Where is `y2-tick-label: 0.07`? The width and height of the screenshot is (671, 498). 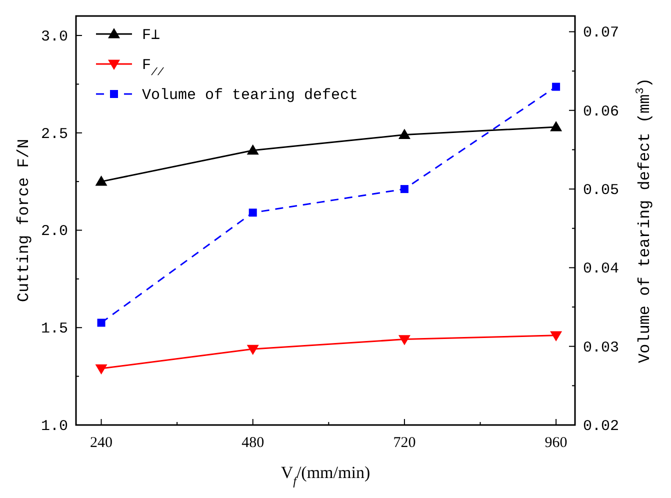 y2-tick-label: 0.07 is located at coordinates (601, 33).